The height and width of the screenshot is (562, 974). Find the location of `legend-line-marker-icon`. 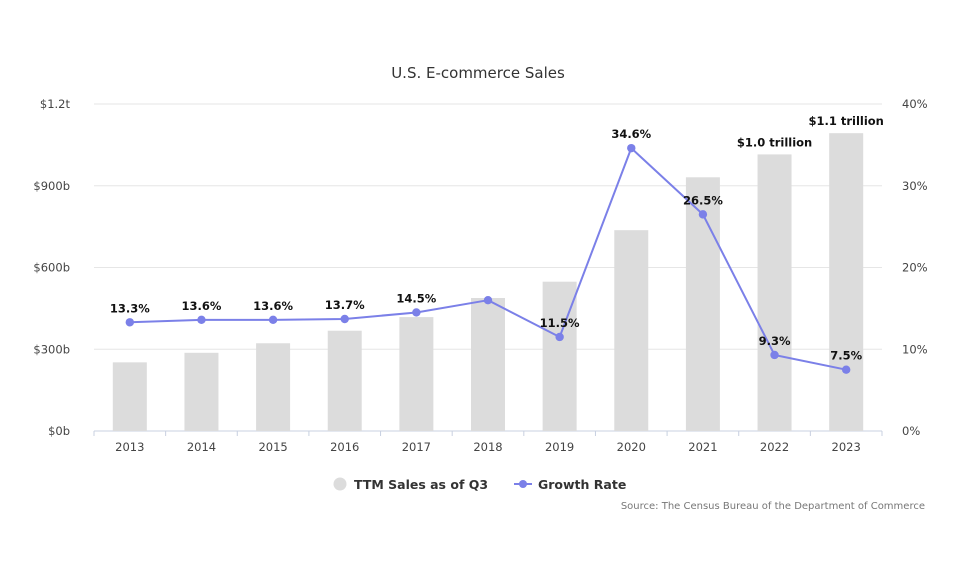

legend-line-marker-icon is located at coordinates (523, 484).